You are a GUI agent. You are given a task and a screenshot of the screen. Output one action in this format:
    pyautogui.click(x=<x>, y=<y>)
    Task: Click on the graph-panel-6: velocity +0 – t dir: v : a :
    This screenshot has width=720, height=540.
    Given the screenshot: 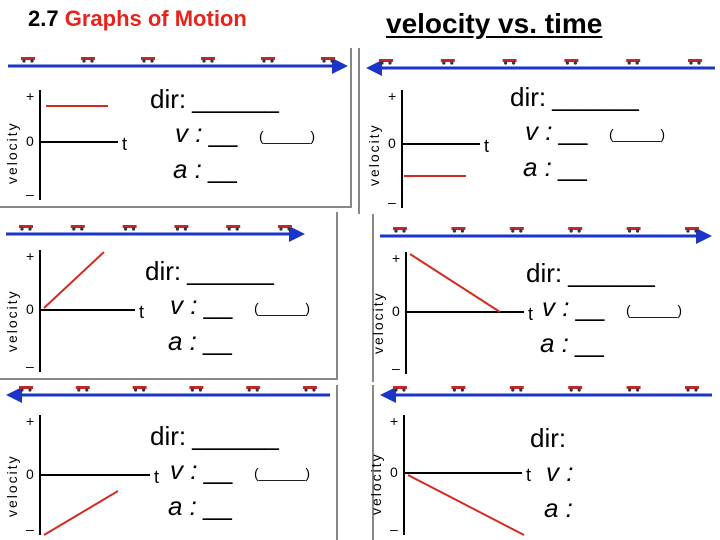 What is the action you would take?
    pyautogui.click(x=544, y=462)
    